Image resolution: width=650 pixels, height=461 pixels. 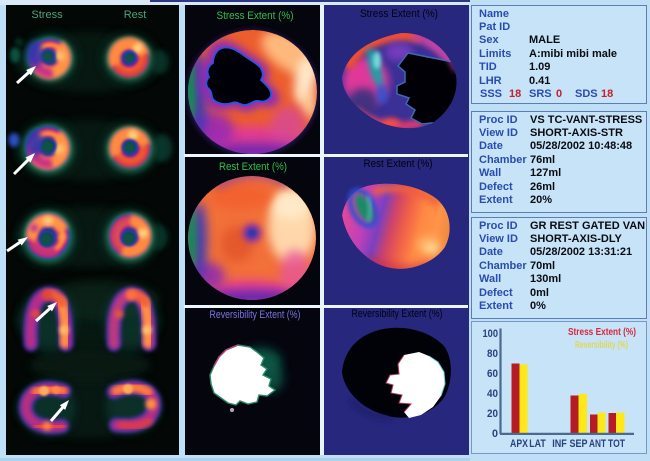 What do you see at coordinates (519, 444) in the screenshot?
I see `svg-text: APX` at bounding box center [519, 444].